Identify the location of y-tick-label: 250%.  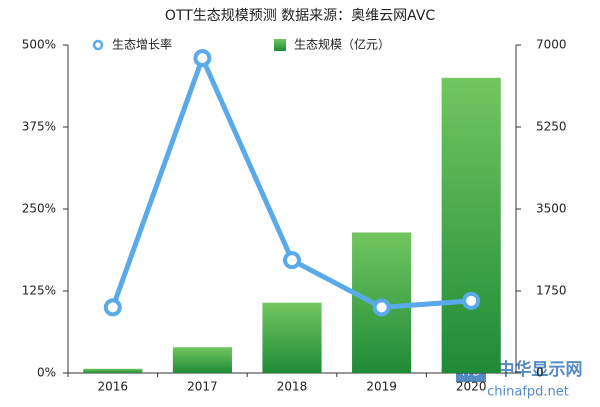
(39, 209).